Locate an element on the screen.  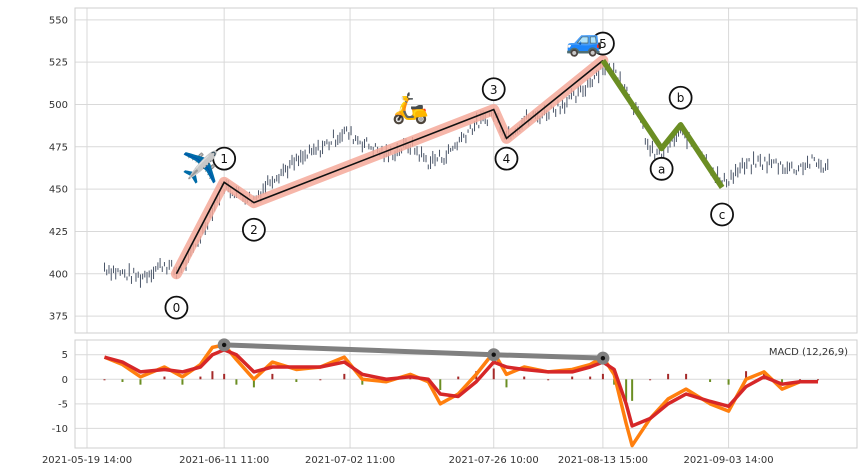
wave-label-1: 1 is located at coordinates (224, 158).